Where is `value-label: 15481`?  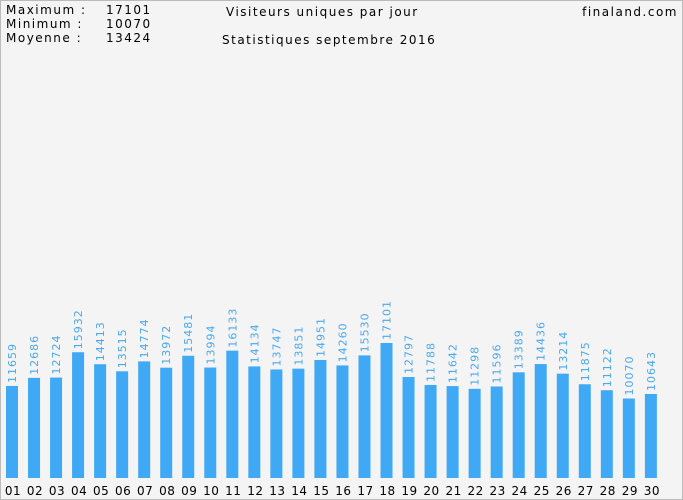 value-label: 15481 is located at coordinates (188, 333).